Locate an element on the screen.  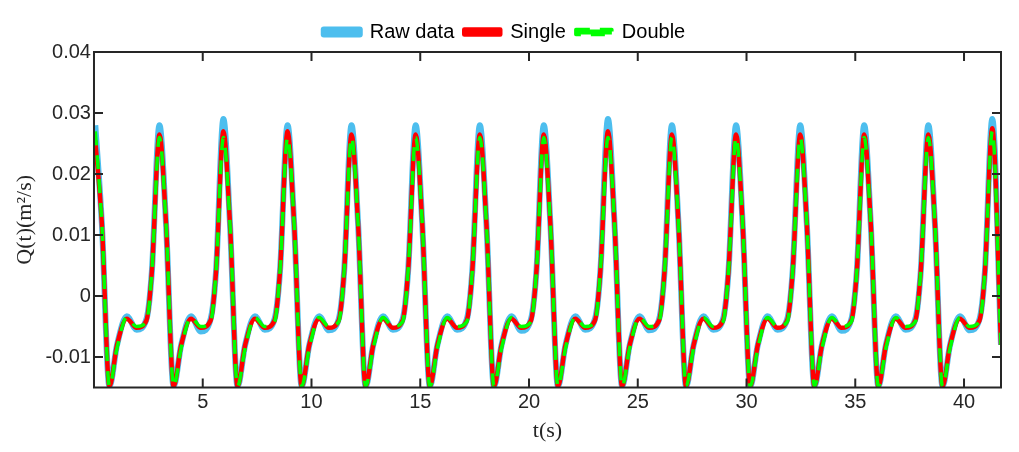
x-tick-label: 30 is located at coordinates (746, 401).